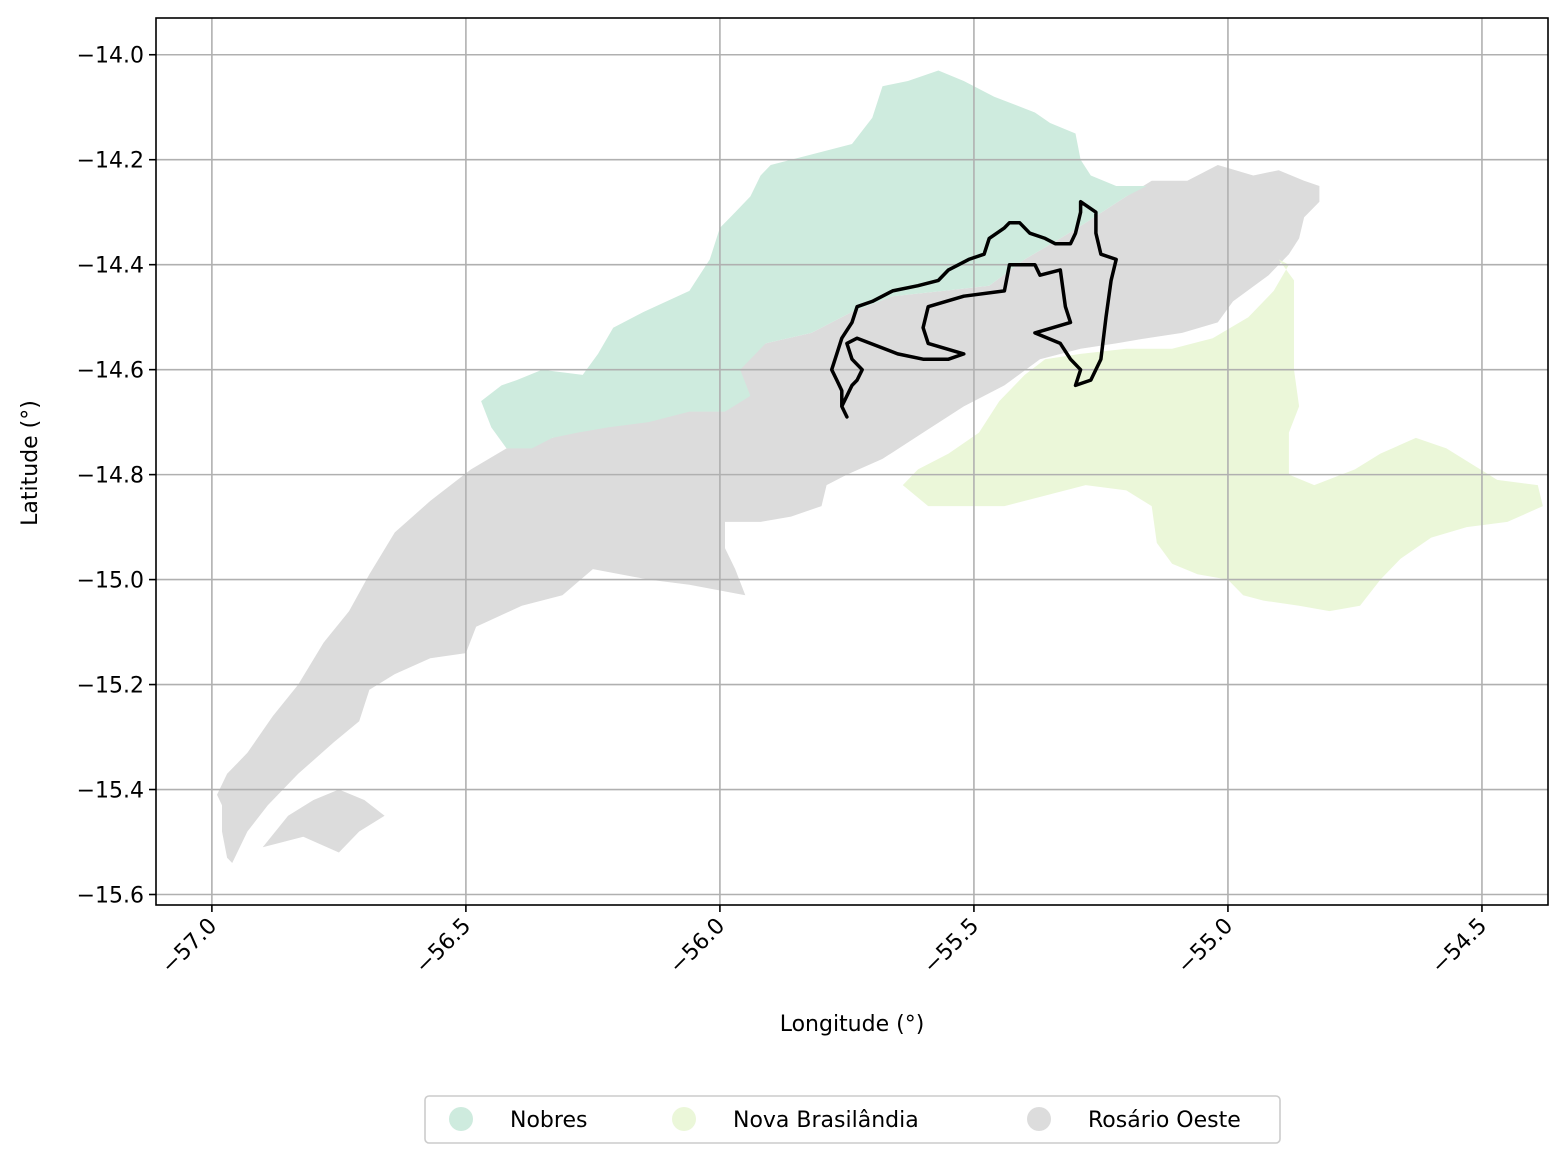  I want to click on legend-label-rosario-oeste: Rosário Oeste, so click(1164, 1120).